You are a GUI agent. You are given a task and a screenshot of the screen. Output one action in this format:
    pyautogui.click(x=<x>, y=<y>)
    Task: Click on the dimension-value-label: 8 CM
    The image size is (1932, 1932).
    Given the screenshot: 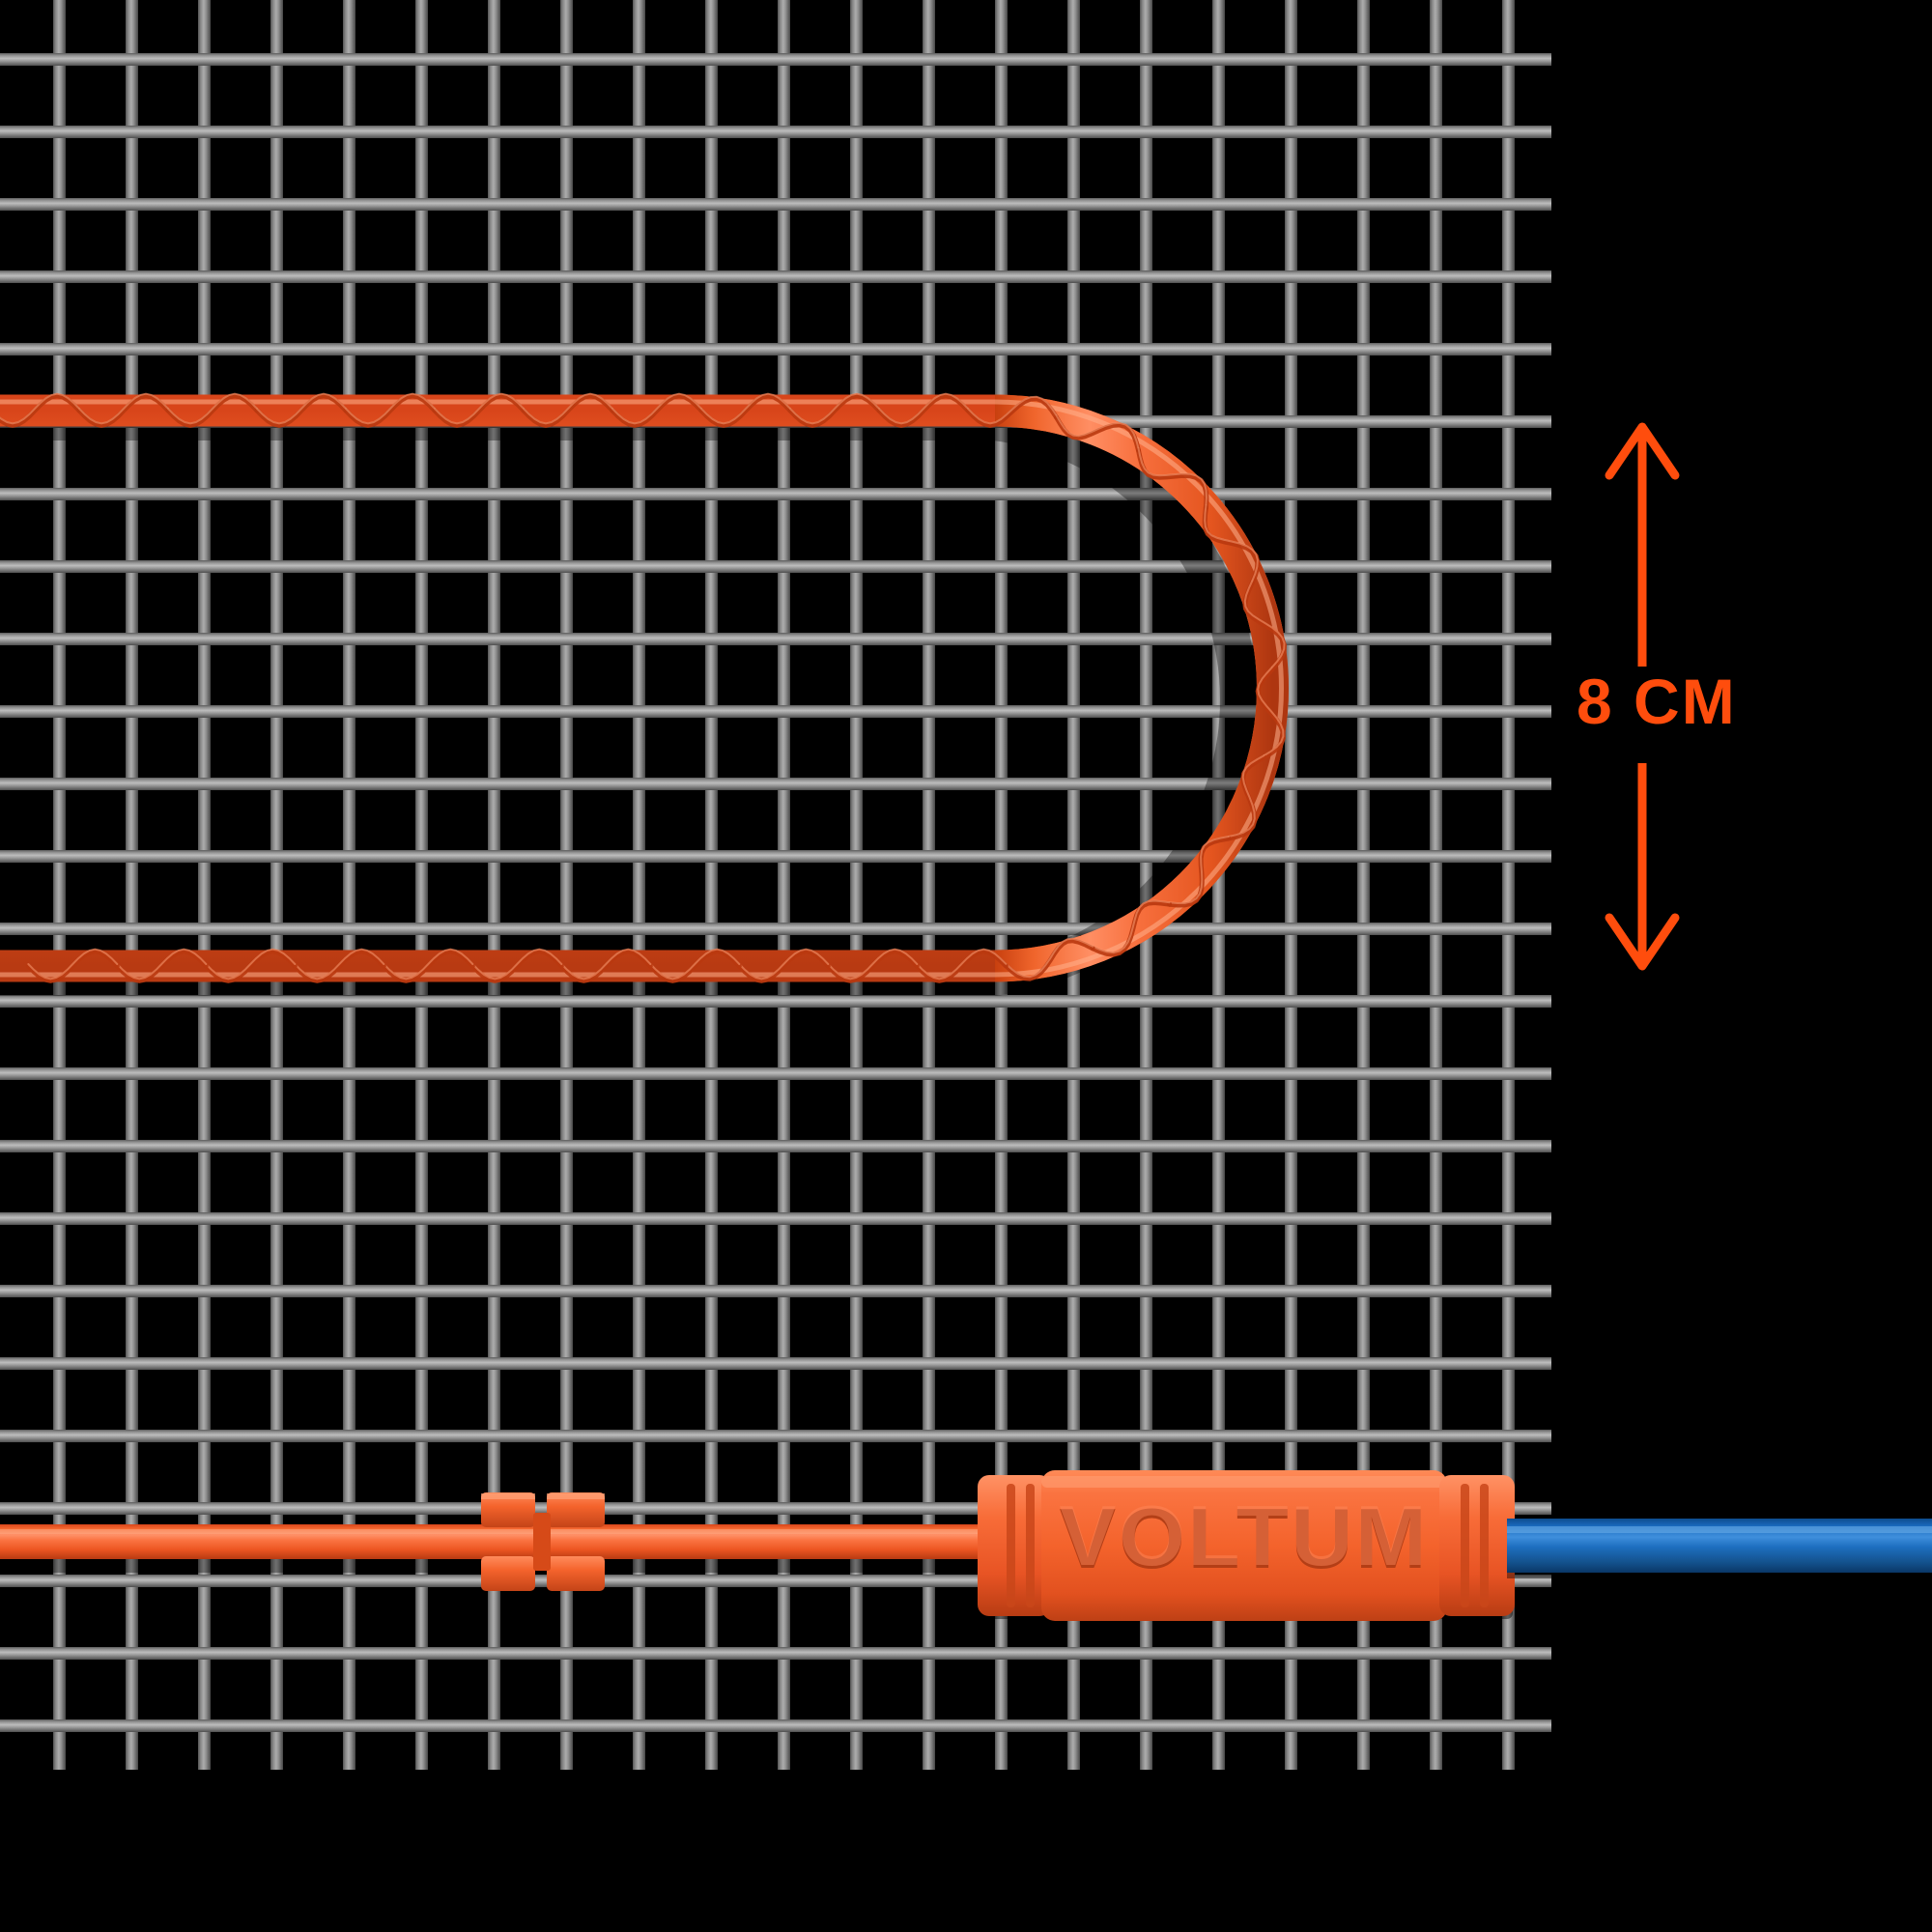 What is the action you would take?
    pyautogui.click(x=1657, y=701)
    